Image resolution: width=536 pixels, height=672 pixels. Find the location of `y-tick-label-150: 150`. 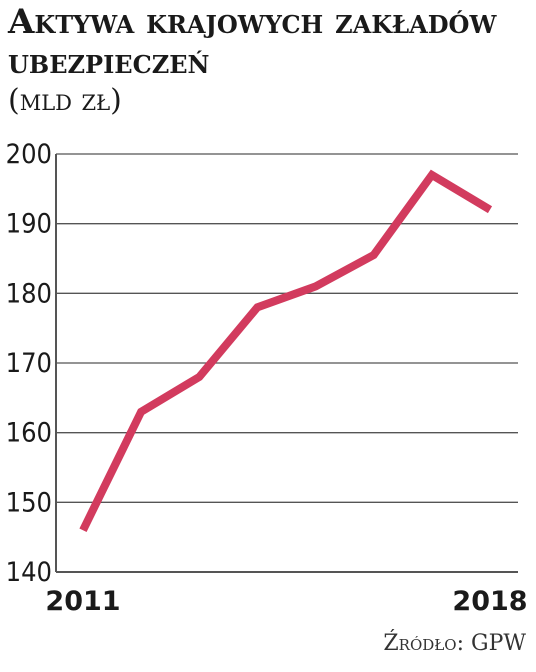

y-tick-label-150: 150 is located at coordinates (29, 502).